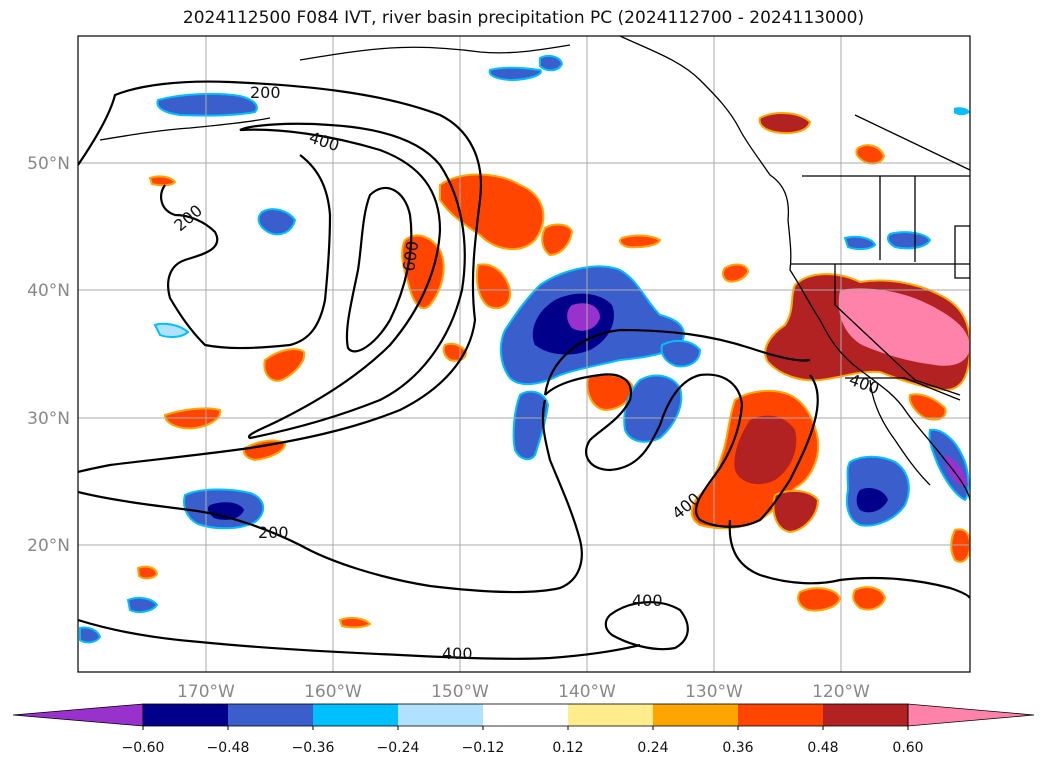 This screenshot has height=765, width=1047. I want to click on contour-label: 600, so click(410, 256).